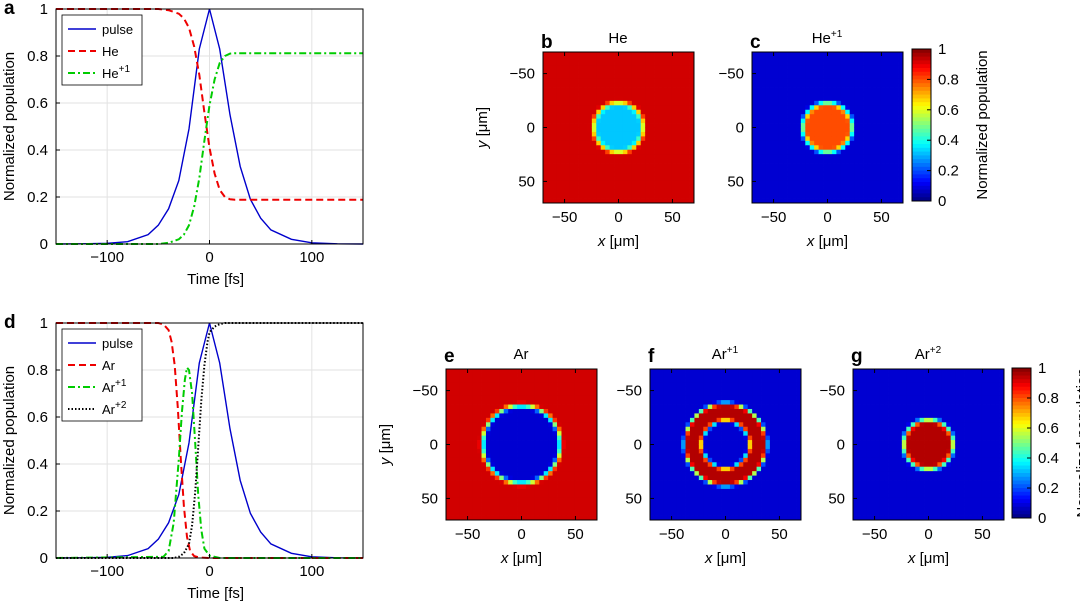 The height and width of the screenshot is (607, 1080). What do you see at coordinates (209, 571) in the screenshot?
I see `x-tick-label: 0` at bounding box center [209, 571].